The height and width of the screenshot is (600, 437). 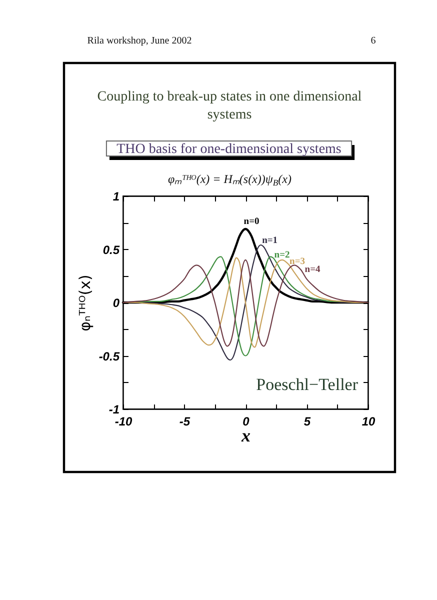 What do you see at coordinates (85, 303) in the screenshot?
I see `y-axis-title: φₙᵀᴴᴼ(x)` at bounding box center [85, 303].